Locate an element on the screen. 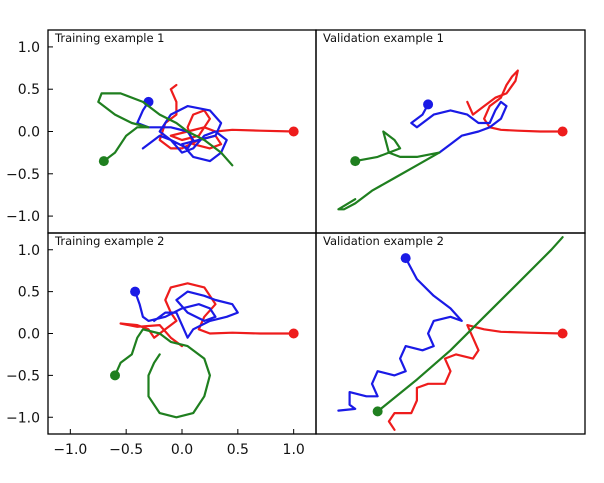 This screenshot has width=604, height=483. panel-title: Training example 2 is located at coordinates (109, 241).